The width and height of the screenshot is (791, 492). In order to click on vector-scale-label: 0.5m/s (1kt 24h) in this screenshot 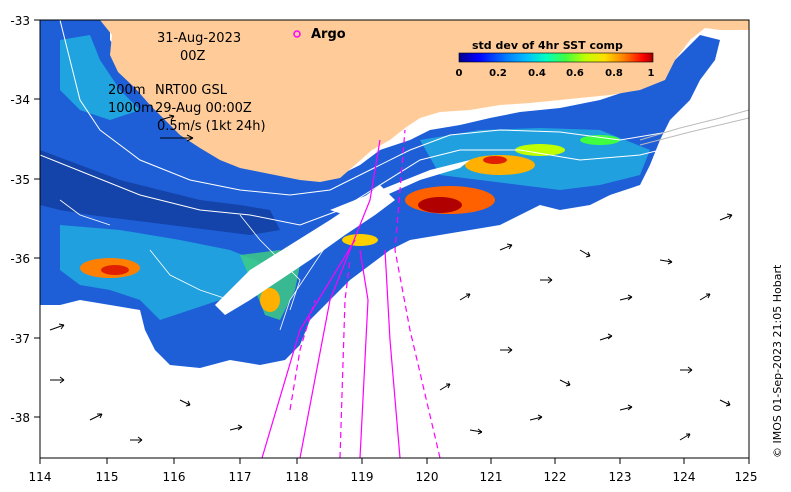, I will do `click(211, 126)`.